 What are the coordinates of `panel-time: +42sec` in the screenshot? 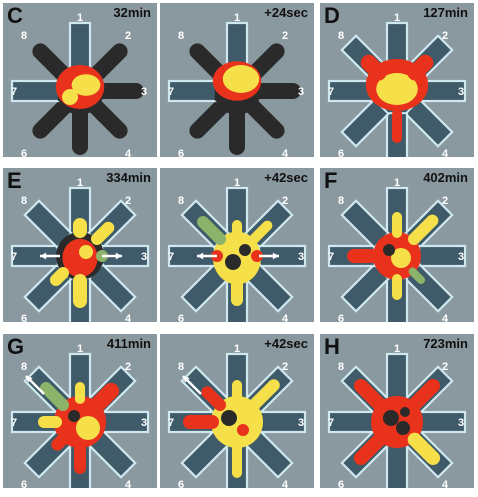 It's located at (286, 177).